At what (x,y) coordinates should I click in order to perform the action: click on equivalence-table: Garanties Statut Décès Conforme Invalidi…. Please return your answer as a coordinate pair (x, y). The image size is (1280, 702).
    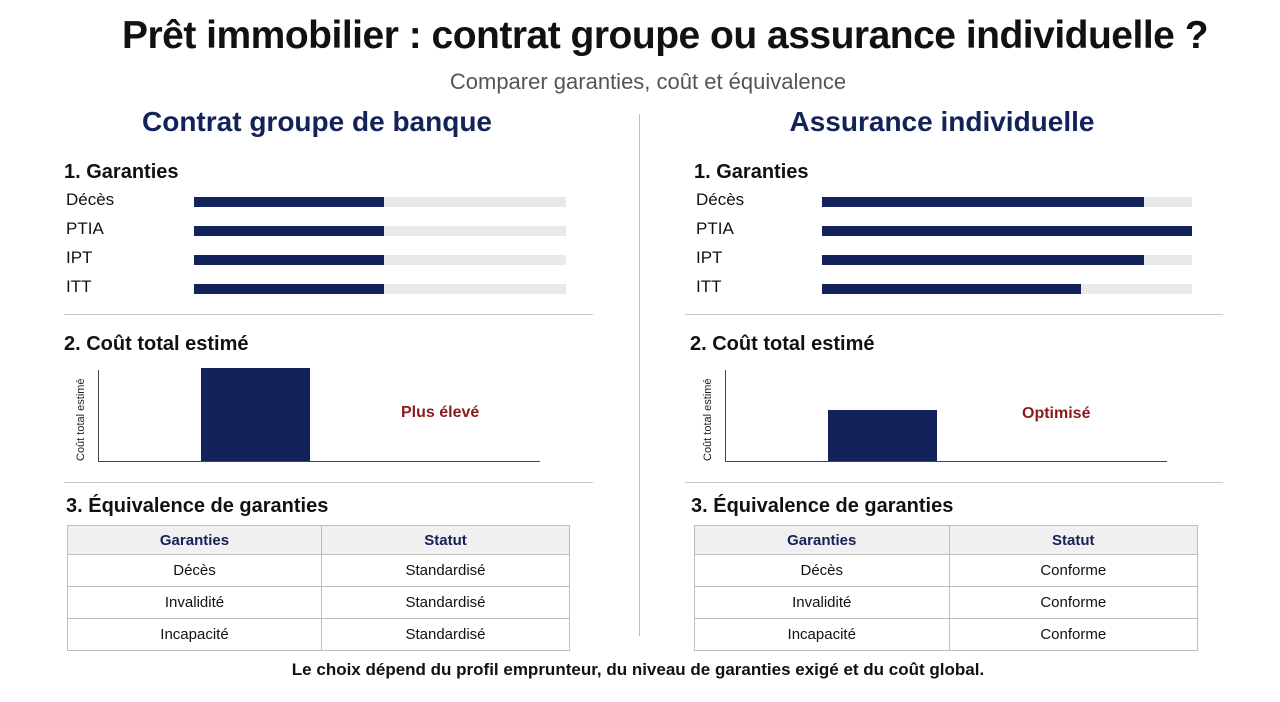
    Looking at the image, I should click on (946, 588).